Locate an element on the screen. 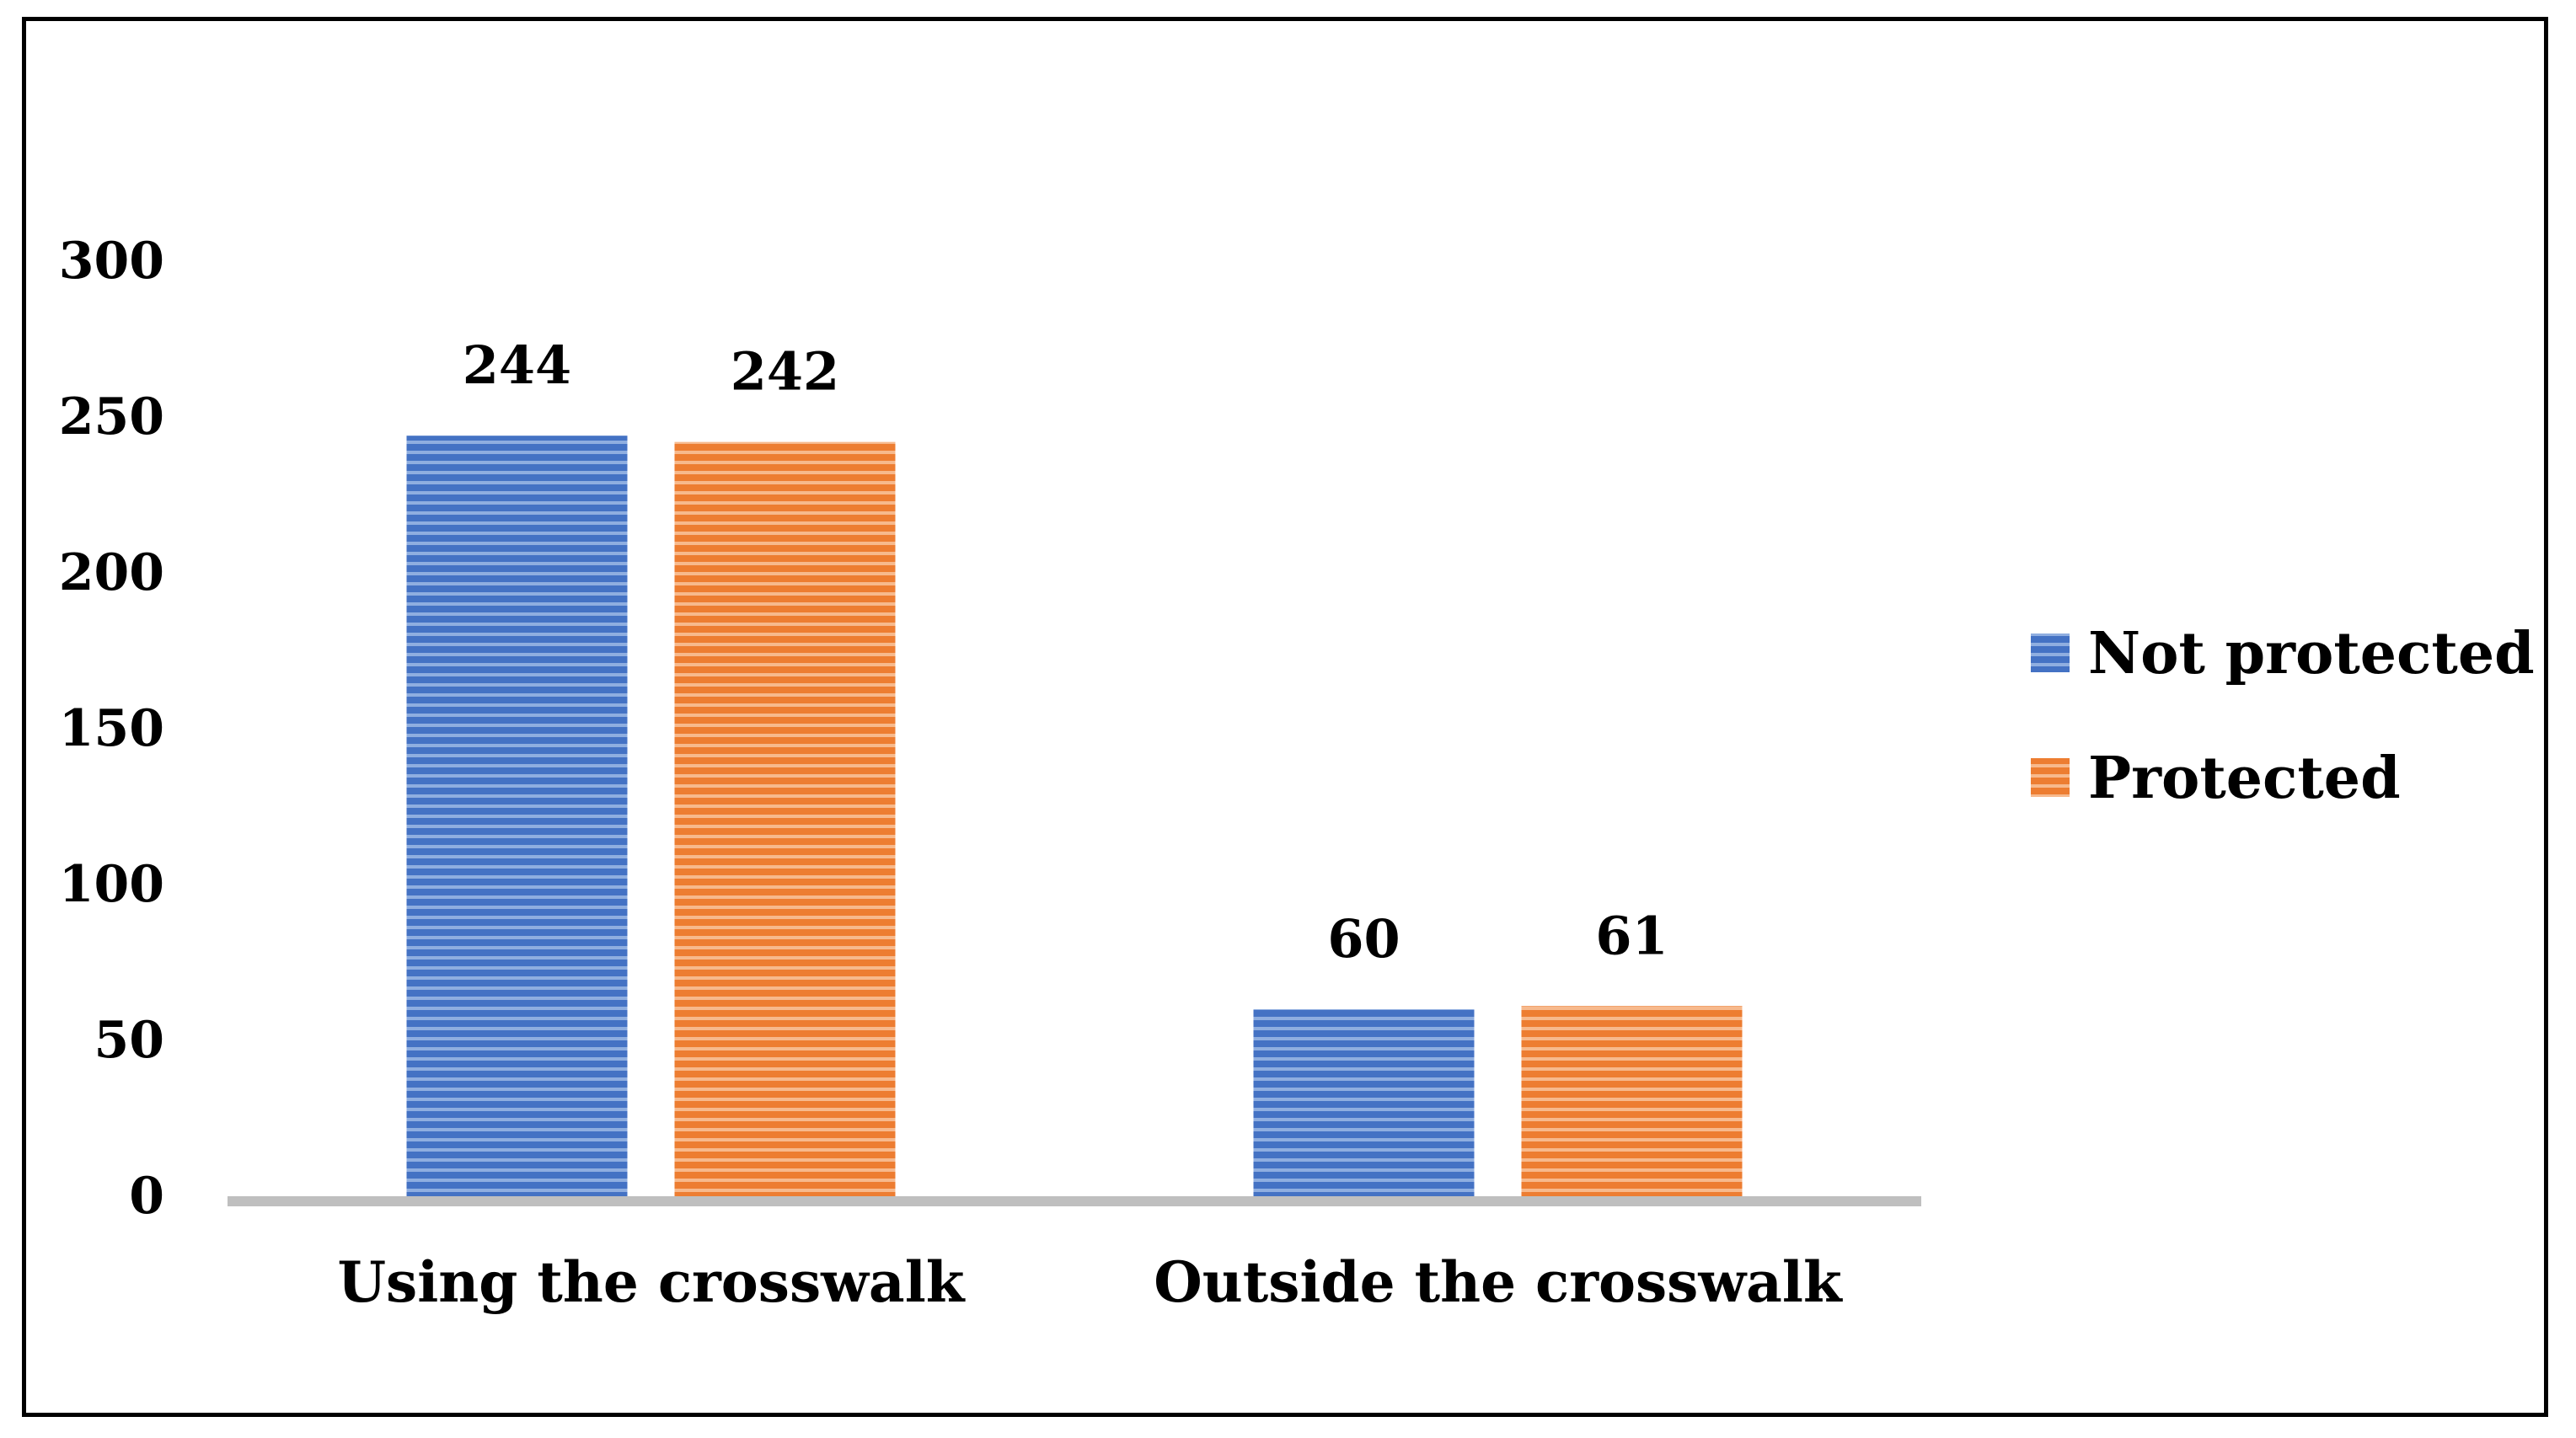  y-tick-label: 100 is located at coordinates (111, 884).